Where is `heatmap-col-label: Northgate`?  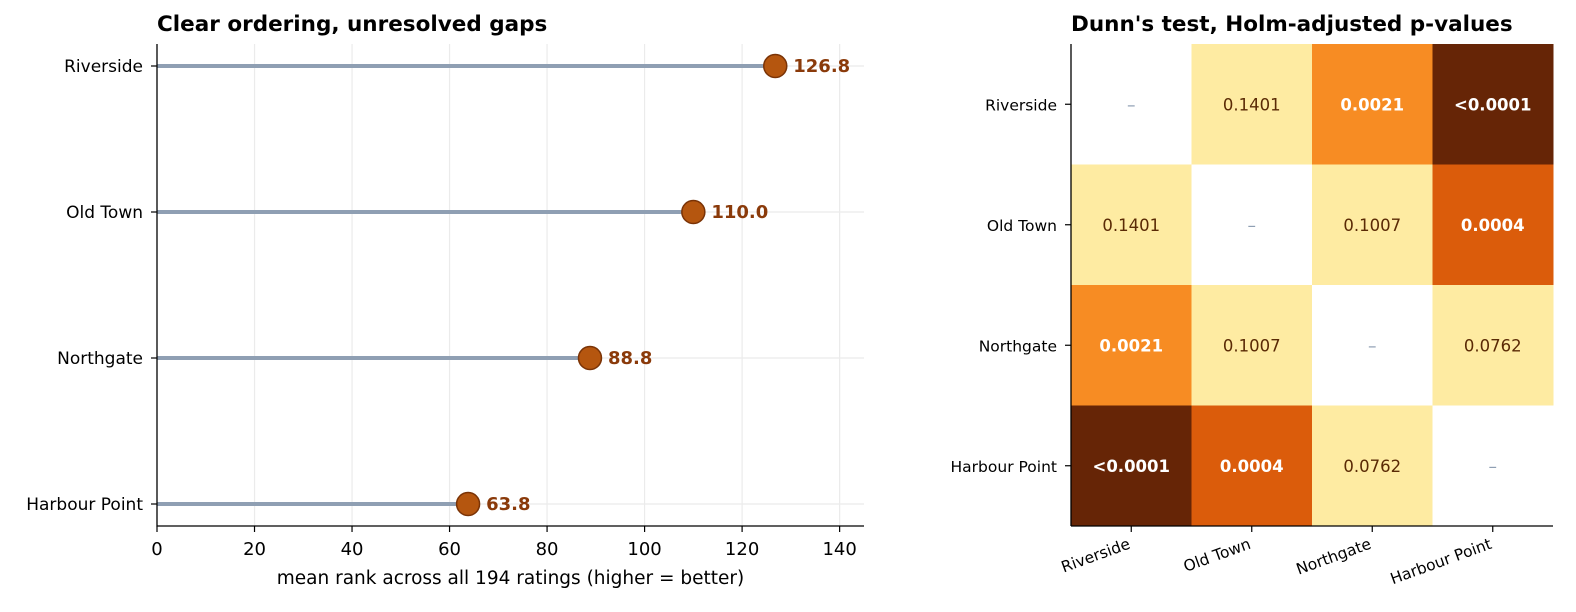
heatmap-col-label: Northgate is located at coordinates (1334, 557).